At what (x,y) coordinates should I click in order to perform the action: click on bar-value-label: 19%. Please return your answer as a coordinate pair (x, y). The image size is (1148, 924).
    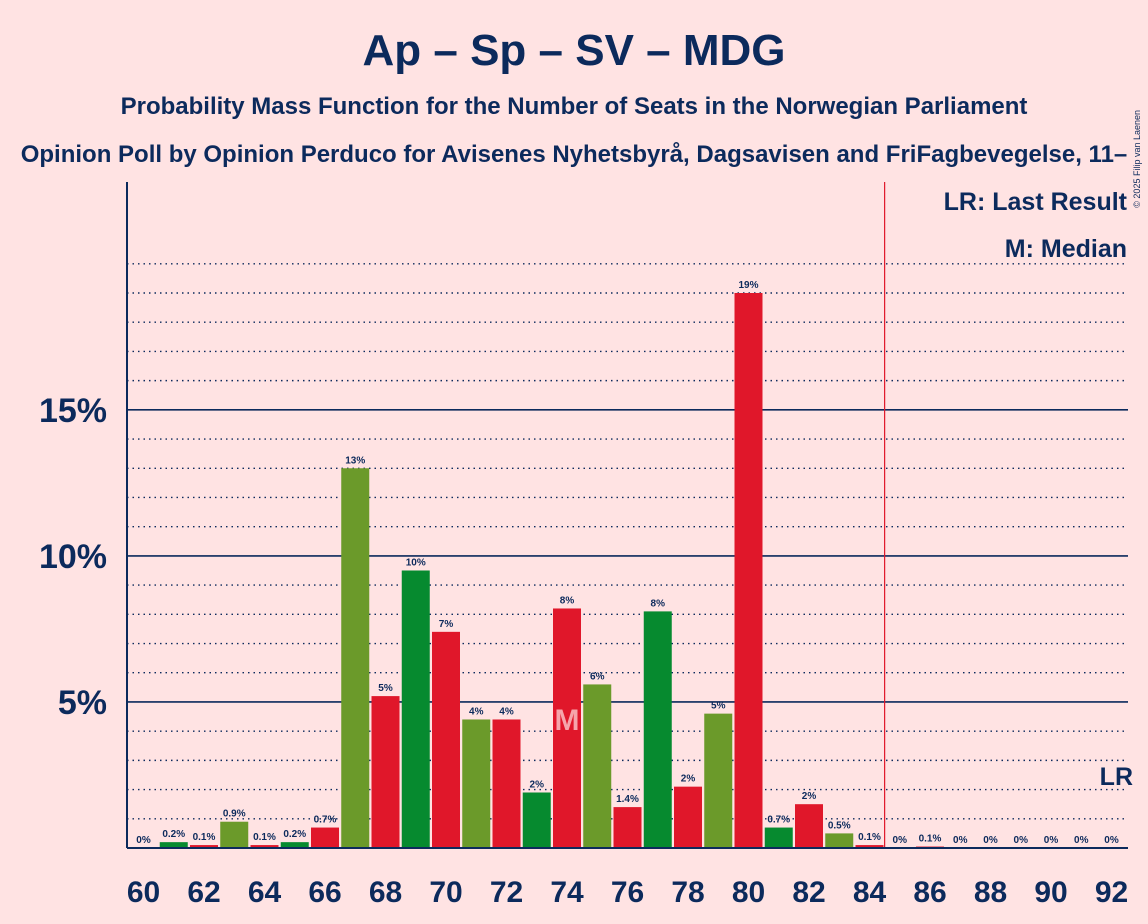
    Looking at the image, I should click on (748, 285).